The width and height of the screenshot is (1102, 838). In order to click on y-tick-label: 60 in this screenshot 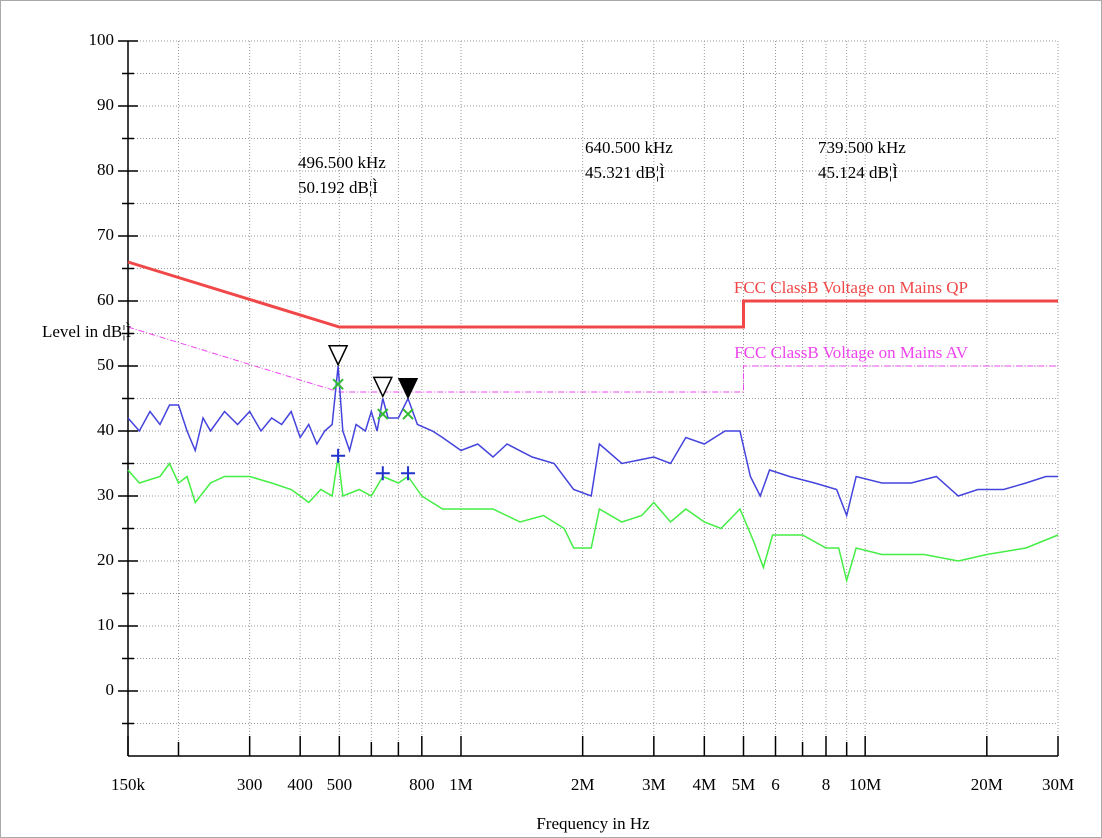, I will do `click(105, 299)`.